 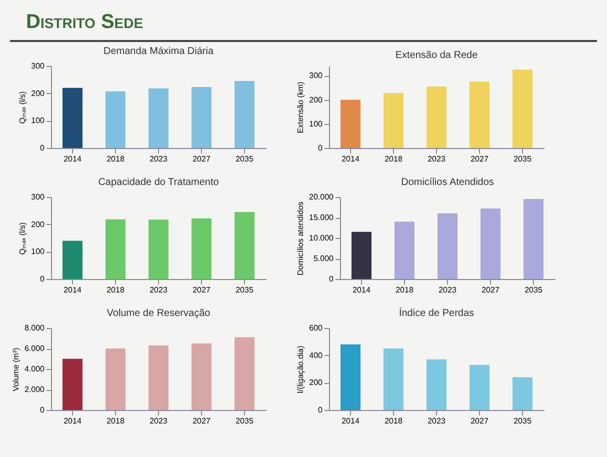 What do you see at coordinates (321, 197) in the screenshot?
I see `y-tick-label: 20.000` at bounding box center [321, 197].